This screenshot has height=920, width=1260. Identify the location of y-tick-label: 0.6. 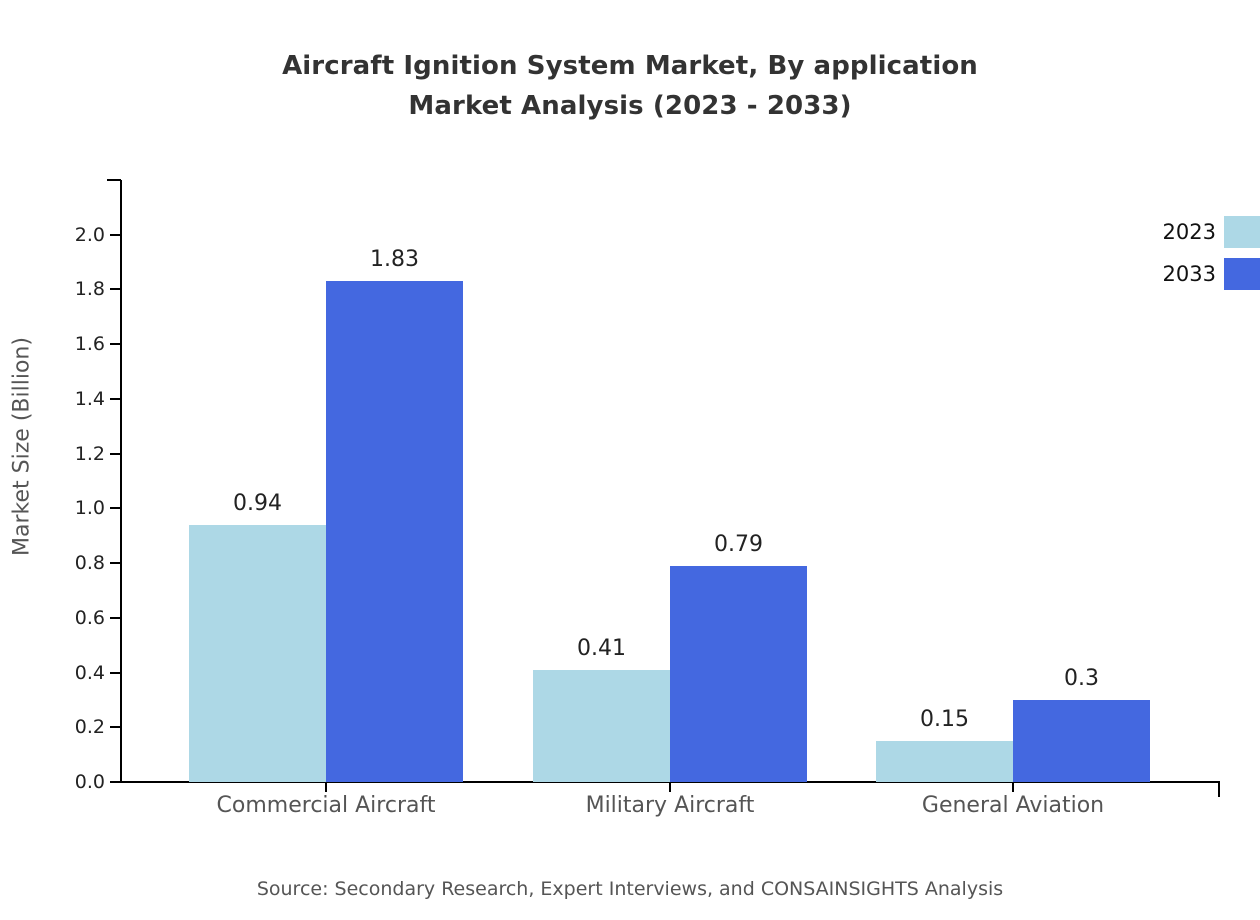
(89, 617).